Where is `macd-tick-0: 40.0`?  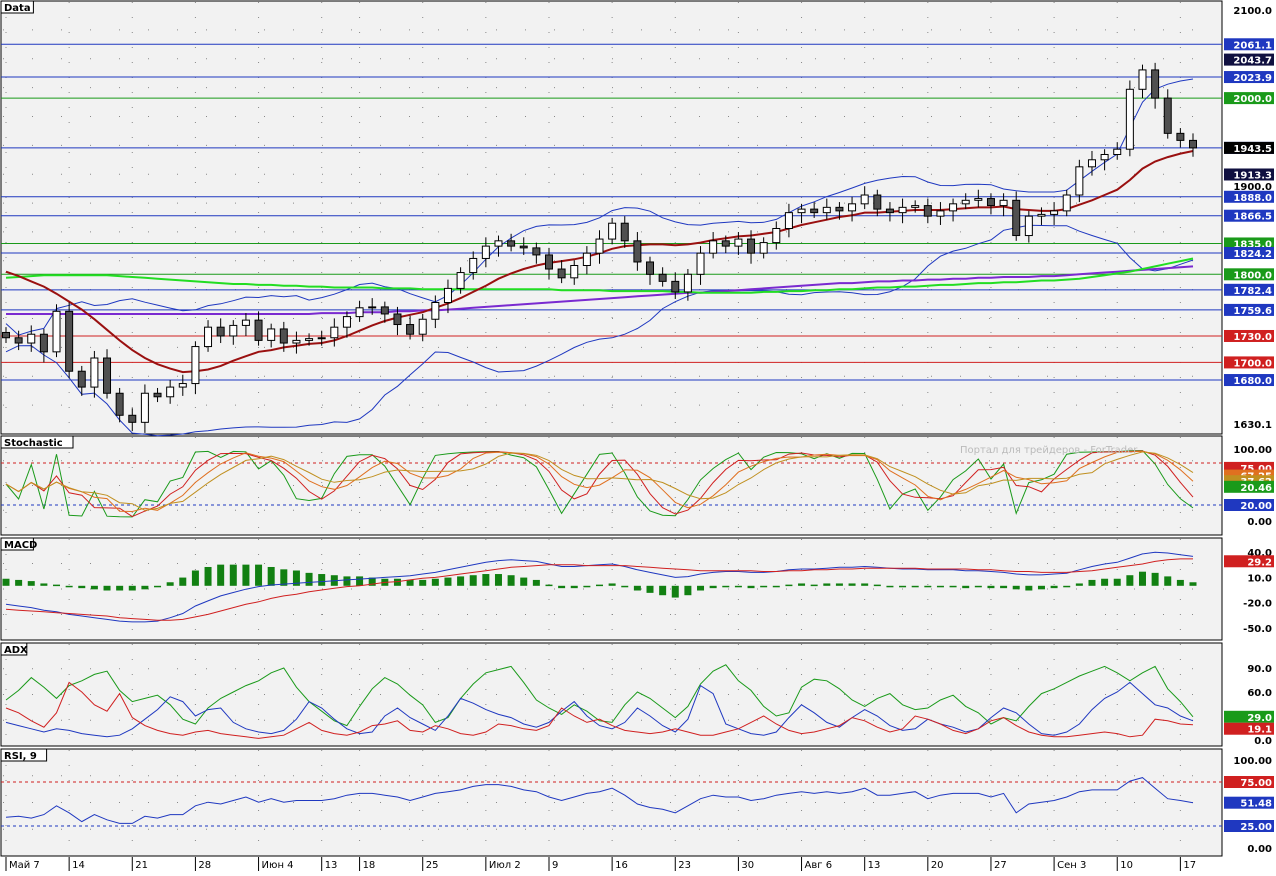 macd-tick-0: 40.0 is located at coordinates (1259, 553).